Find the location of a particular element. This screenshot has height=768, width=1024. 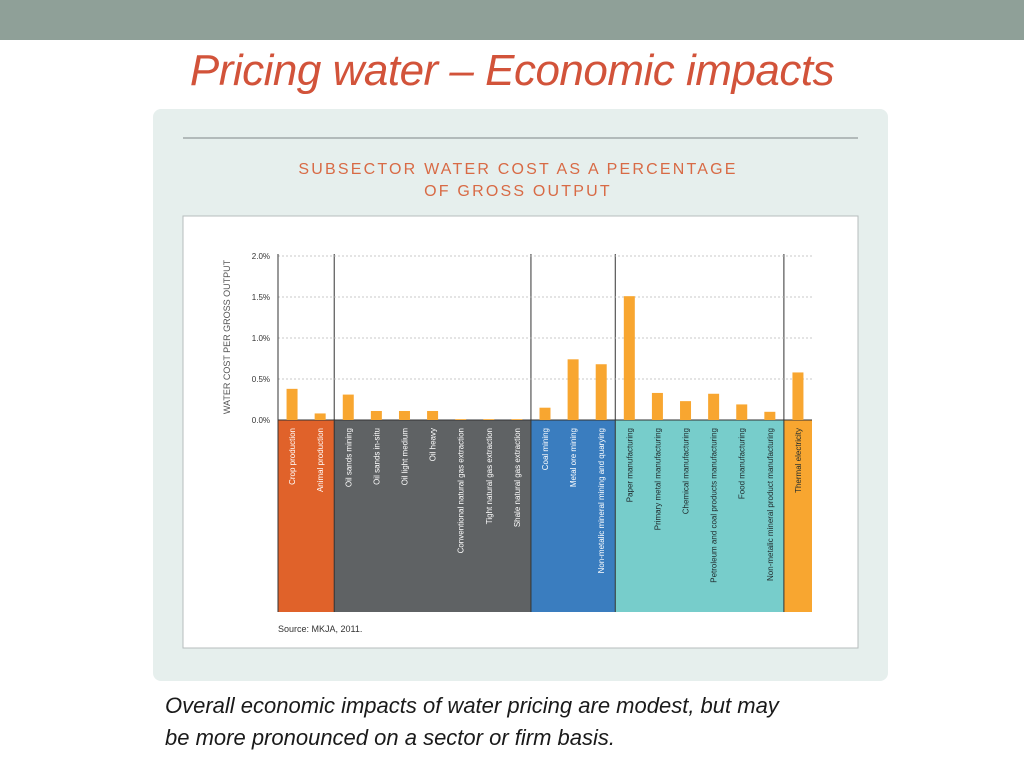

y-tick-label: 2.0% is located at coordinates (261, 256).